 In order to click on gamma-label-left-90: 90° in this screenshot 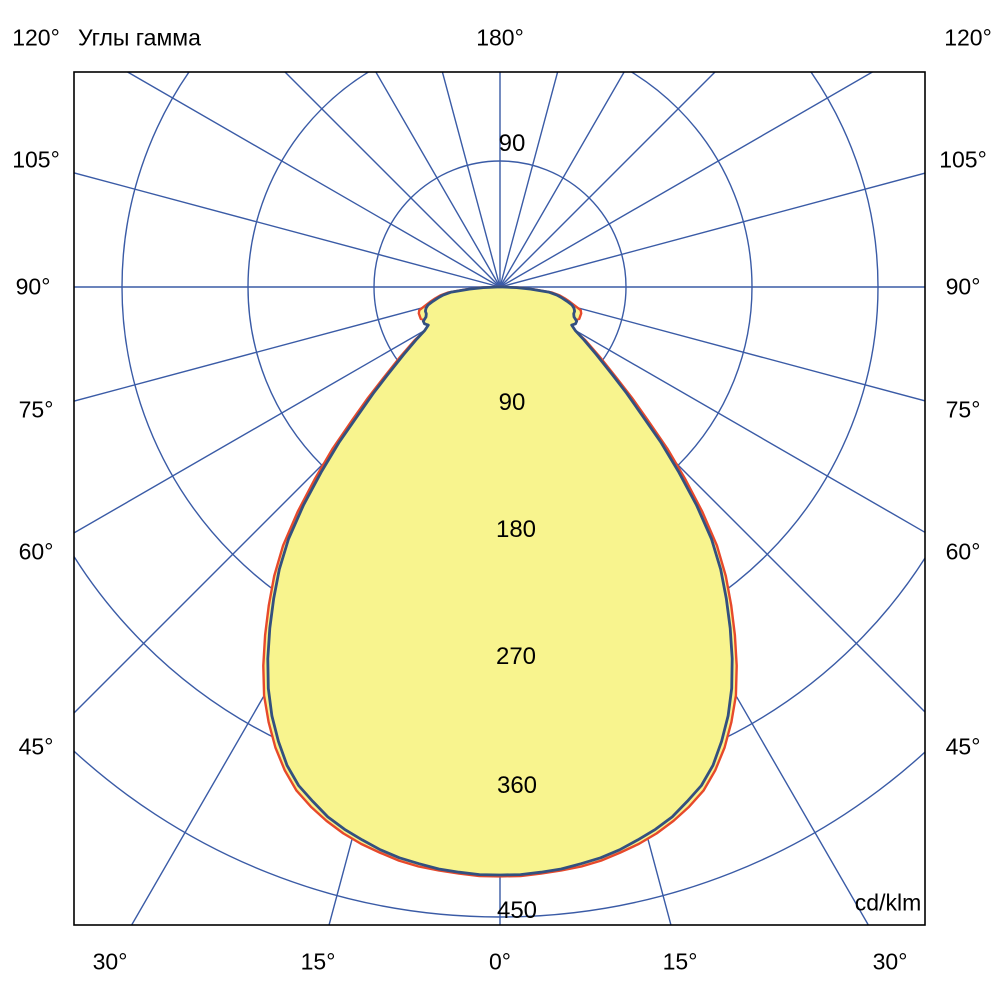, I will do `click(33, 286)`.